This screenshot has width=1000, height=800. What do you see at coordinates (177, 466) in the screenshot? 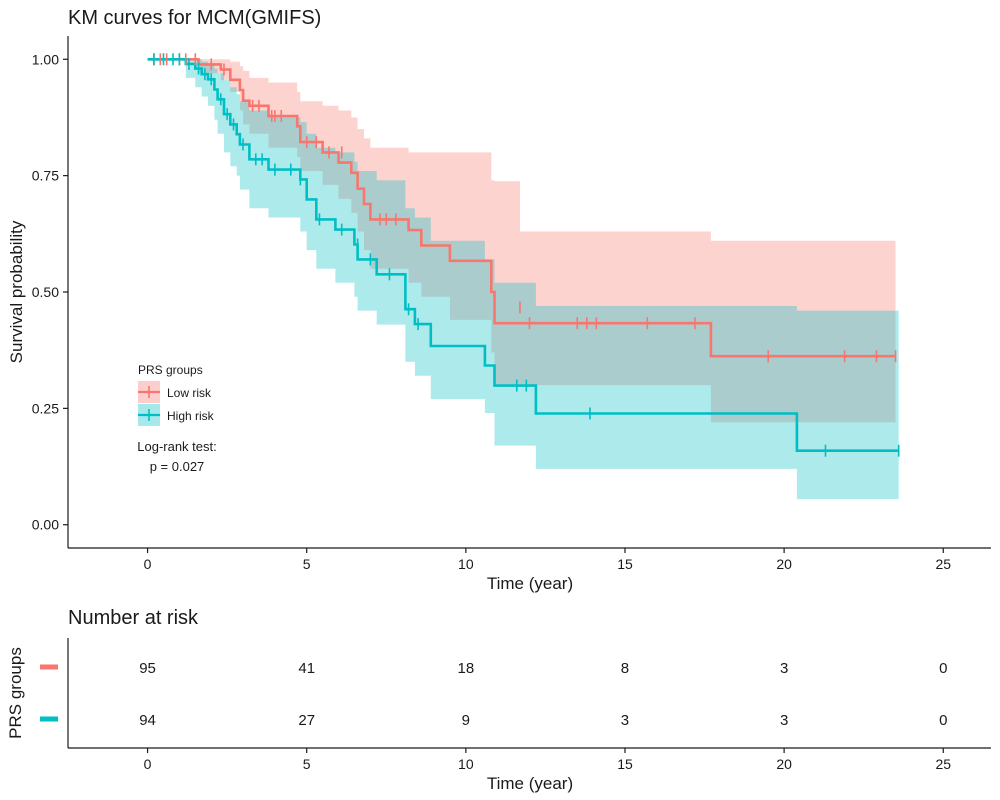
I see `logrank-pvalue: p = 0.027` at bounding box center [177, 466].